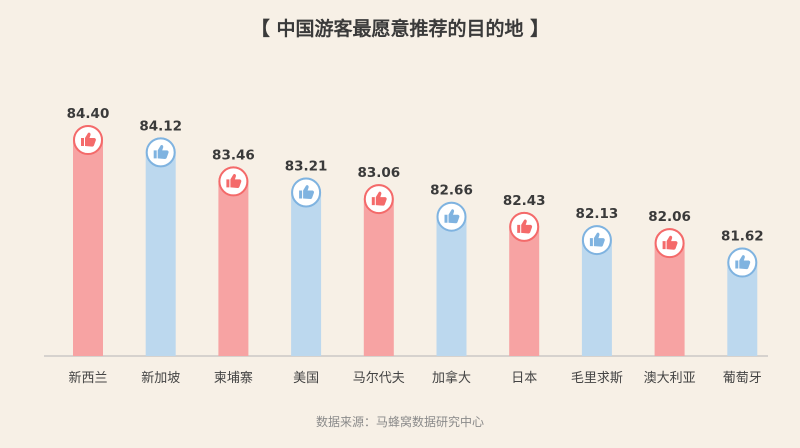 Image resolution: width=800 pixels, height=448 pixels. I want to click on category-label: 马尔代夫, so click(379, 378).